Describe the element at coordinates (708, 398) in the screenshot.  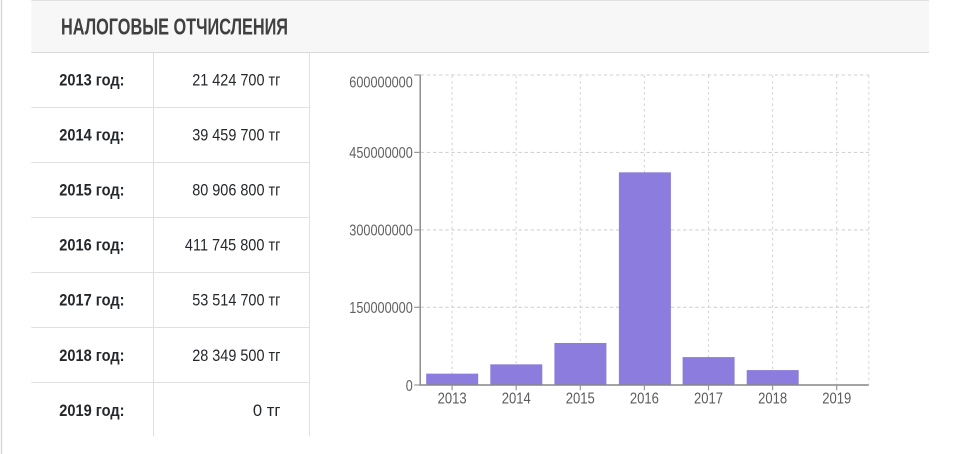
I see `svg-text: 2017` at that location.